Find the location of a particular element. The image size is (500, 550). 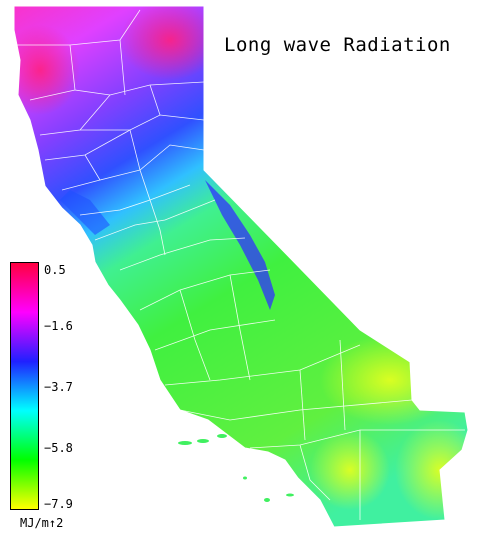

legend-tick-5: −7.9 is located at coordinates (58, 504).